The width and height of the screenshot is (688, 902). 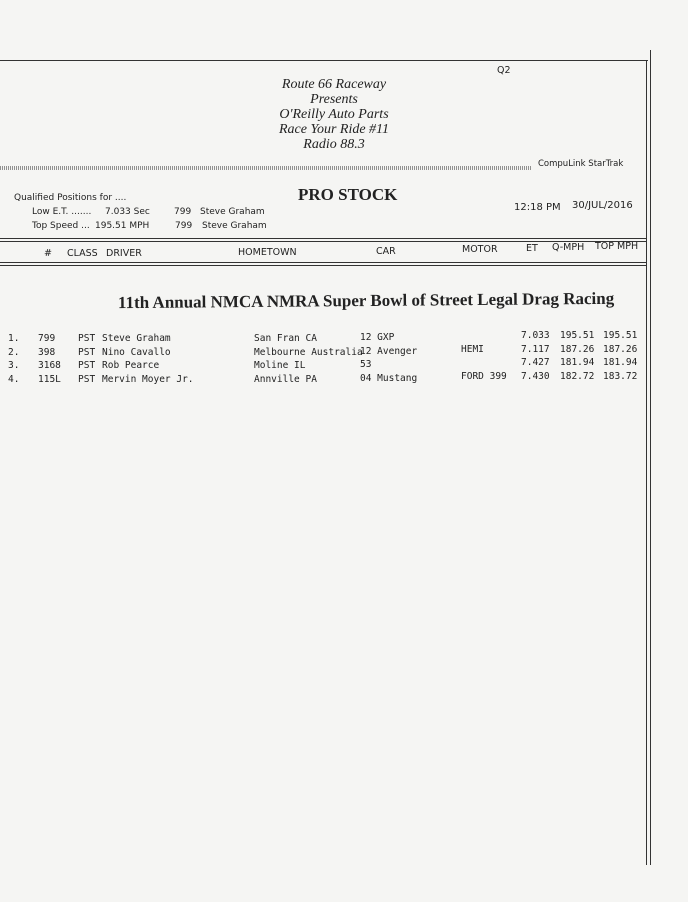 I want to click on driver-cell: Nino Cavallo, so click(x=136, y=352).